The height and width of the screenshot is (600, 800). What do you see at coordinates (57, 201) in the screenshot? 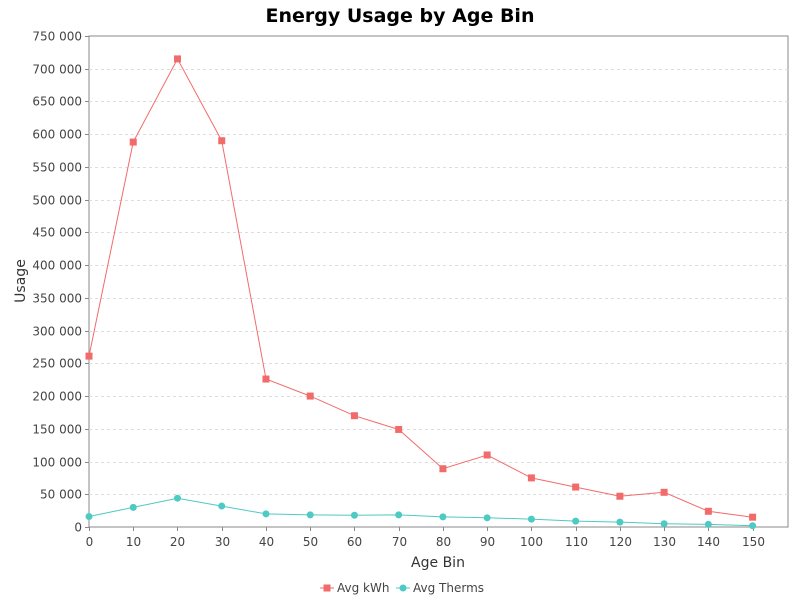
I see `y-tick-label: 500 000` at bounding box center [57, 201].